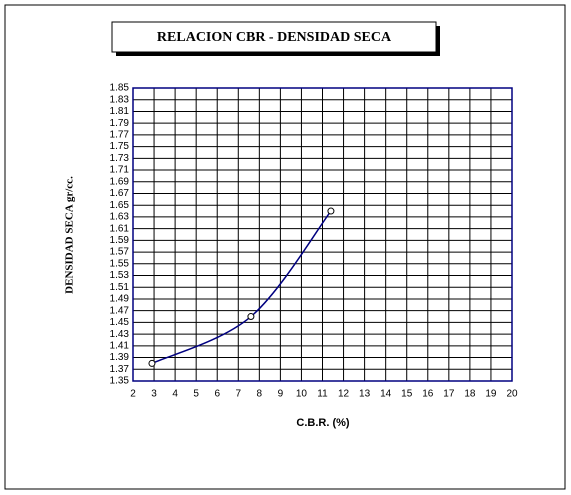  Describe the element at coordinates (281, 394) in the screenshot. I see `x-tick-label: 9` at that location.